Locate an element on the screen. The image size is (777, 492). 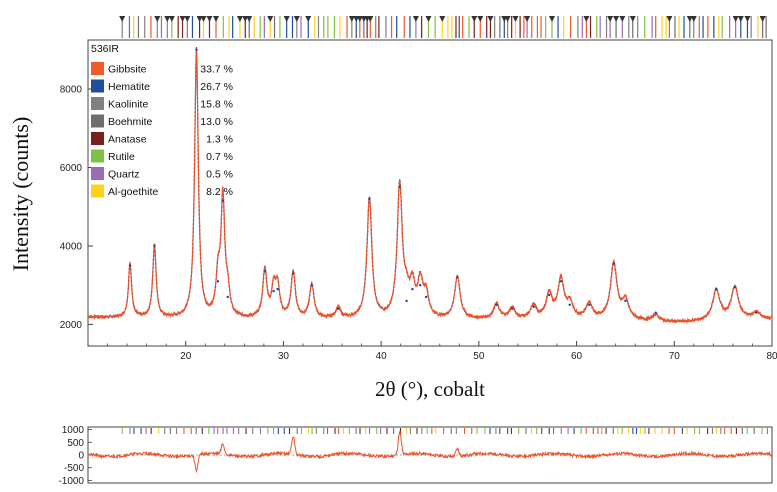
main-x-axis: 20 30 40 50 60 70 80 is located at coordinates (442, 351).